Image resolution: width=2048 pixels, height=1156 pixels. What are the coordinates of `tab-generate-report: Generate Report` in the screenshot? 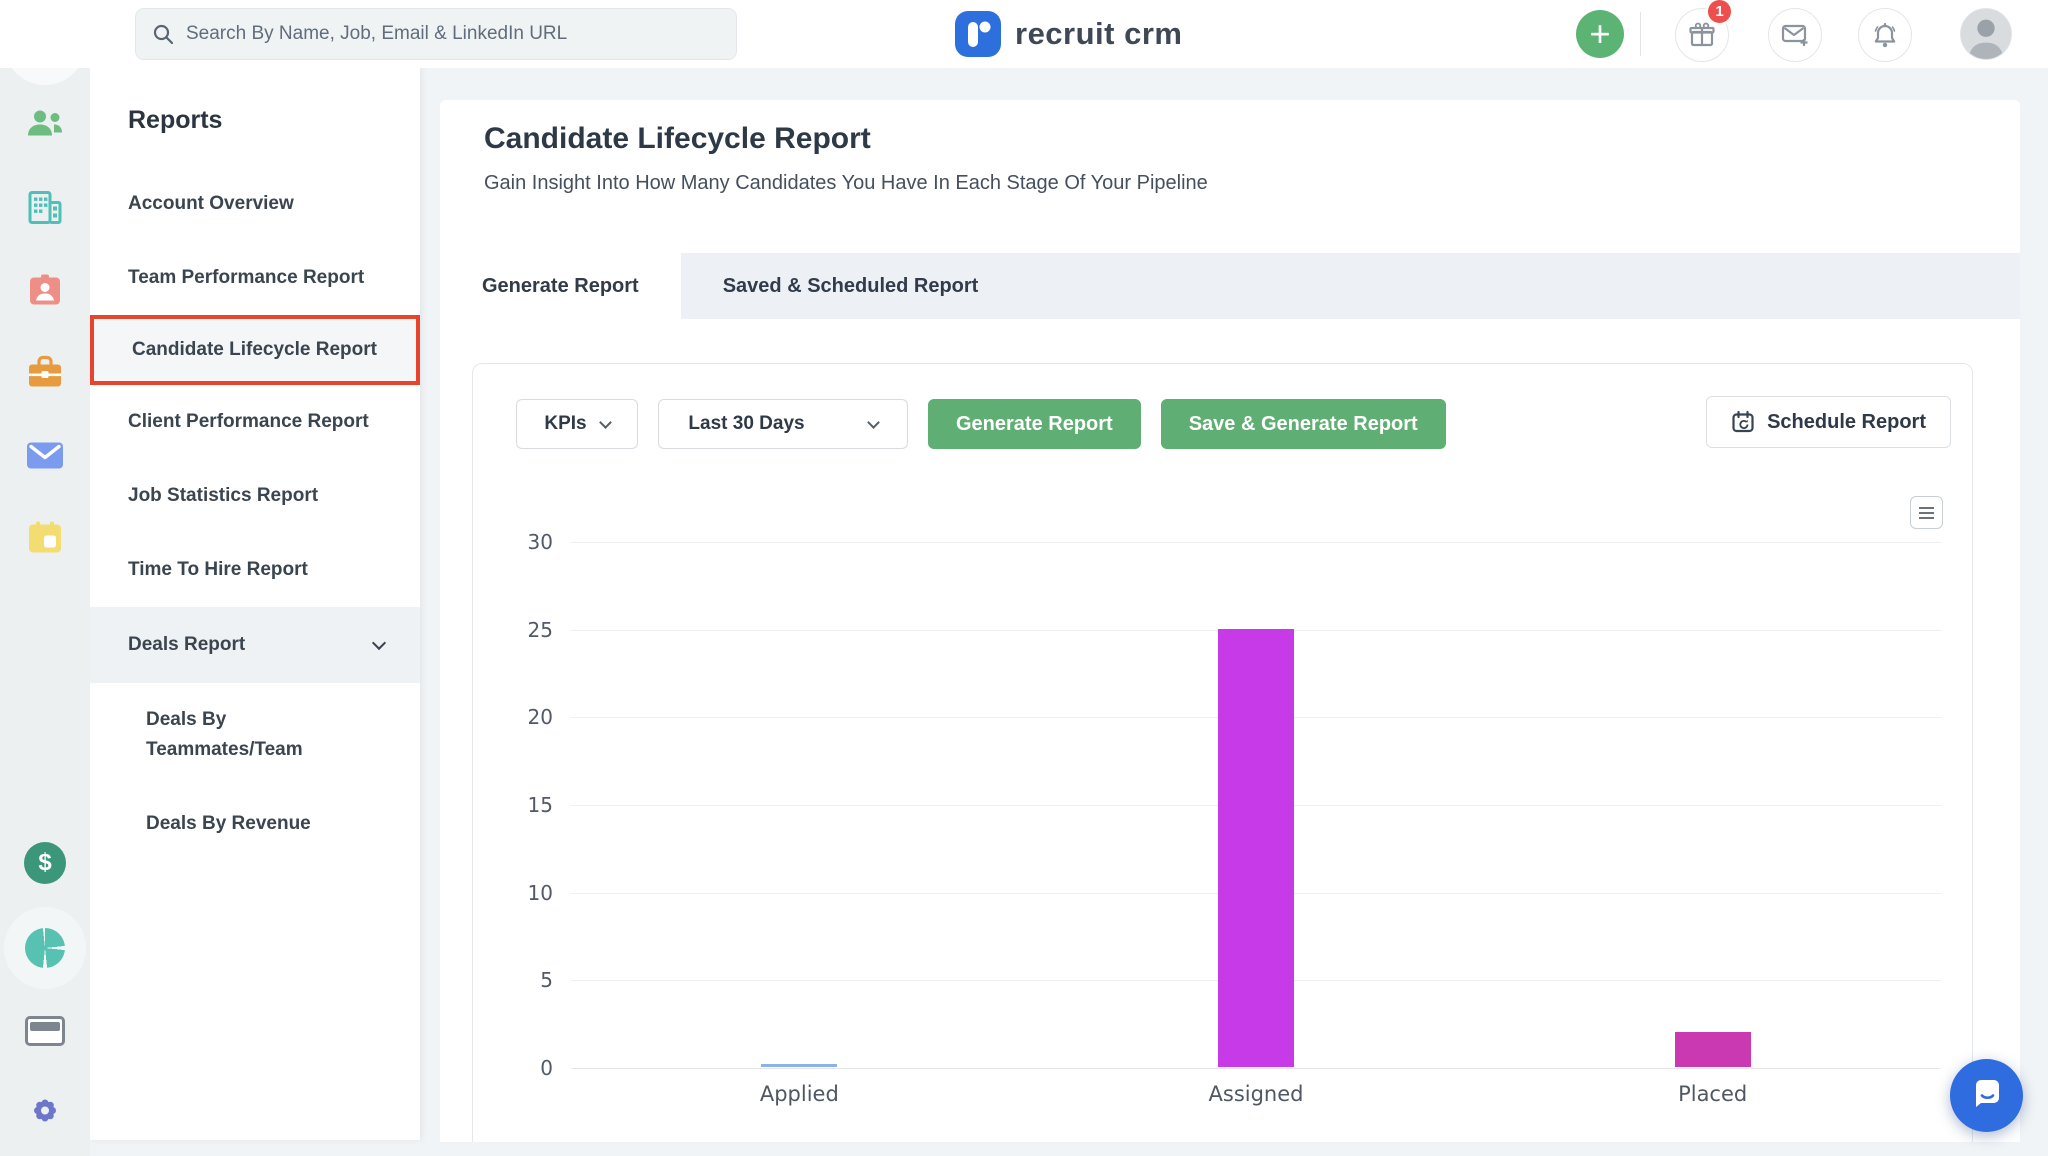 It's located at (560, 286).